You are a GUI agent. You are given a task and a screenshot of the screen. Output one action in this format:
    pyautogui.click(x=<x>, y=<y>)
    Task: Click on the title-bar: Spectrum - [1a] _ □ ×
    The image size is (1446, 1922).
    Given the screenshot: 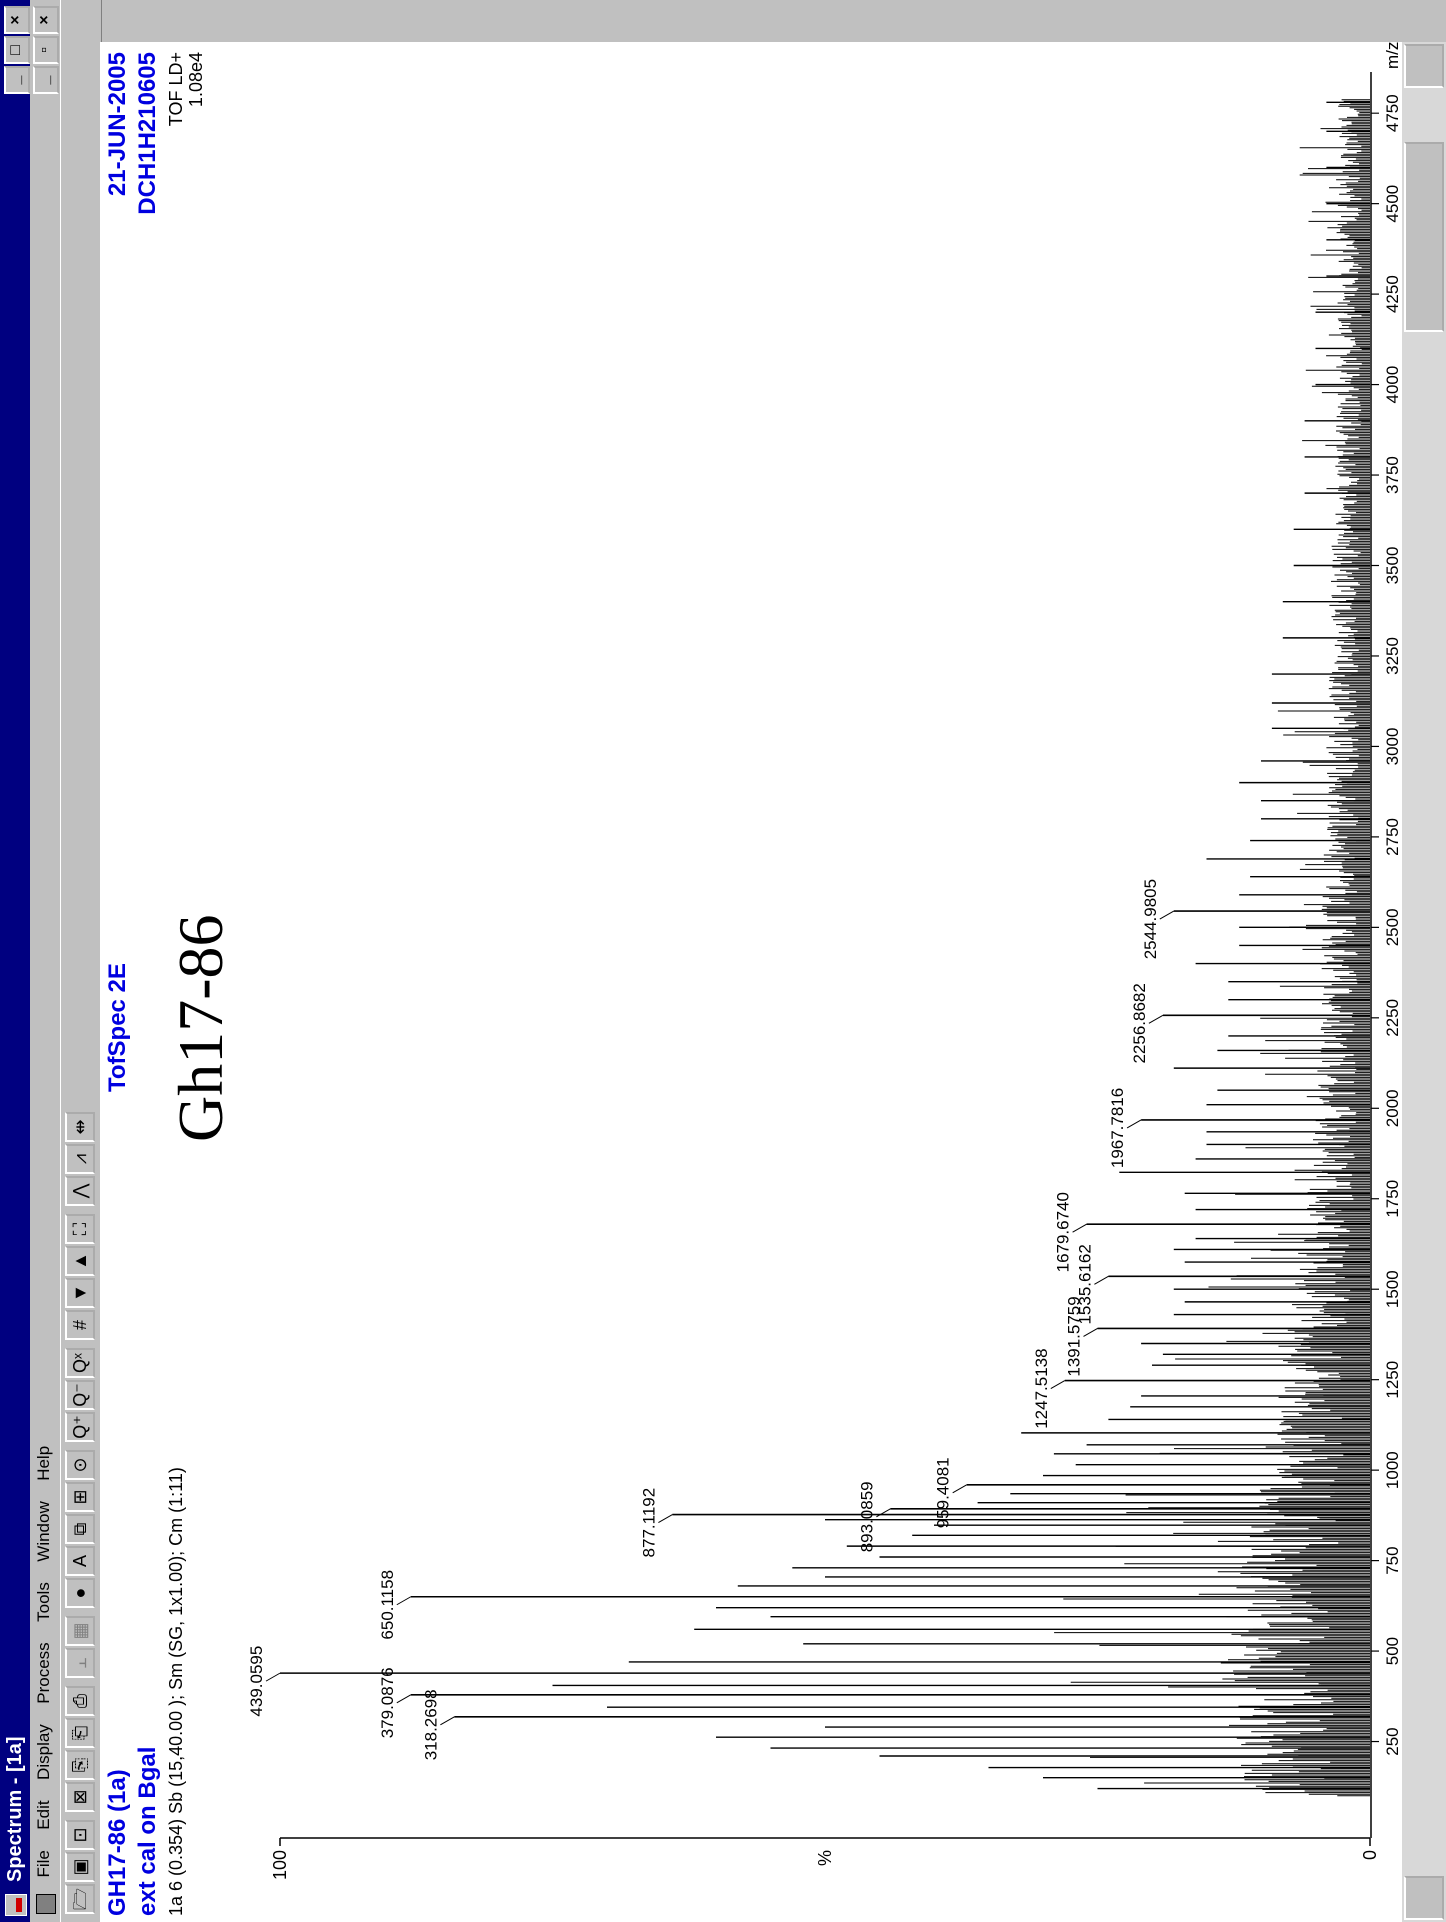 What is the action you would take?
    pyautogui.click(x=15, y=961)
    